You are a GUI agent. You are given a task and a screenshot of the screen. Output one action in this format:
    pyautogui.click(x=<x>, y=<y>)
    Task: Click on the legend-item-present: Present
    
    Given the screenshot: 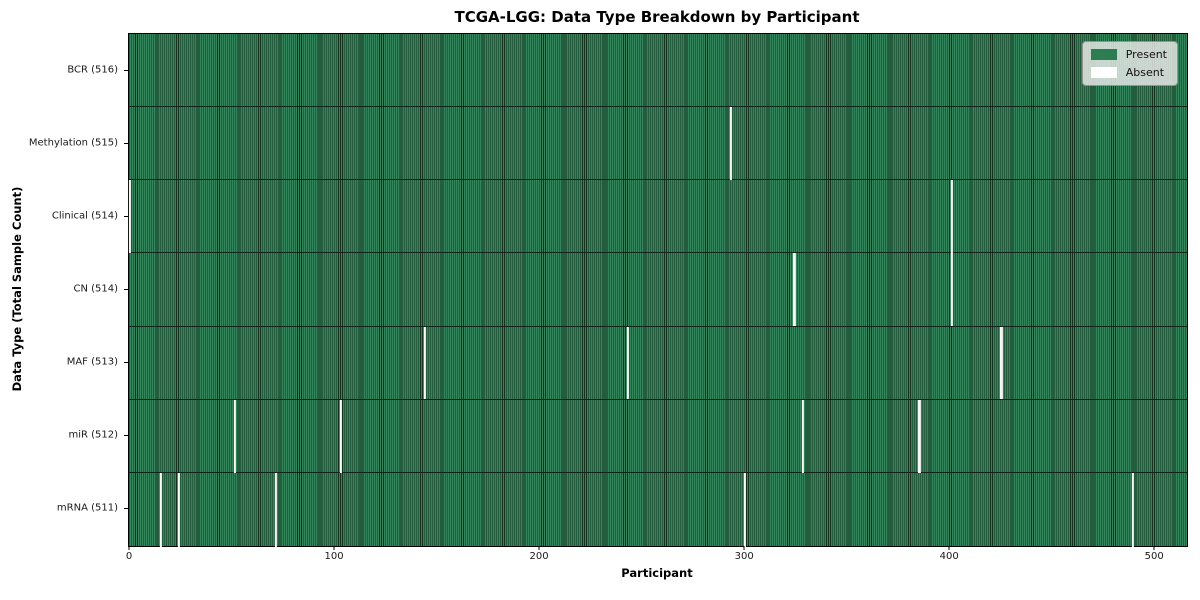 What is the action you would take?
    pyautogui.click(x=1128, y=54)
    